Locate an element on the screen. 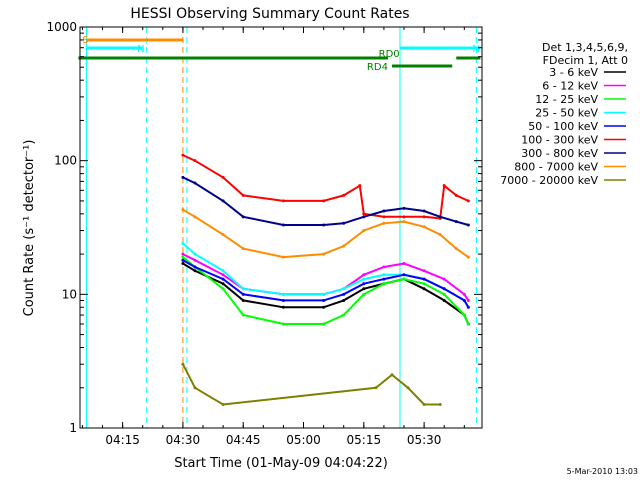 The width and height of the screenshot is (640, 480). y-tick-label-4: 1000 is located at coordinates (61, 27).